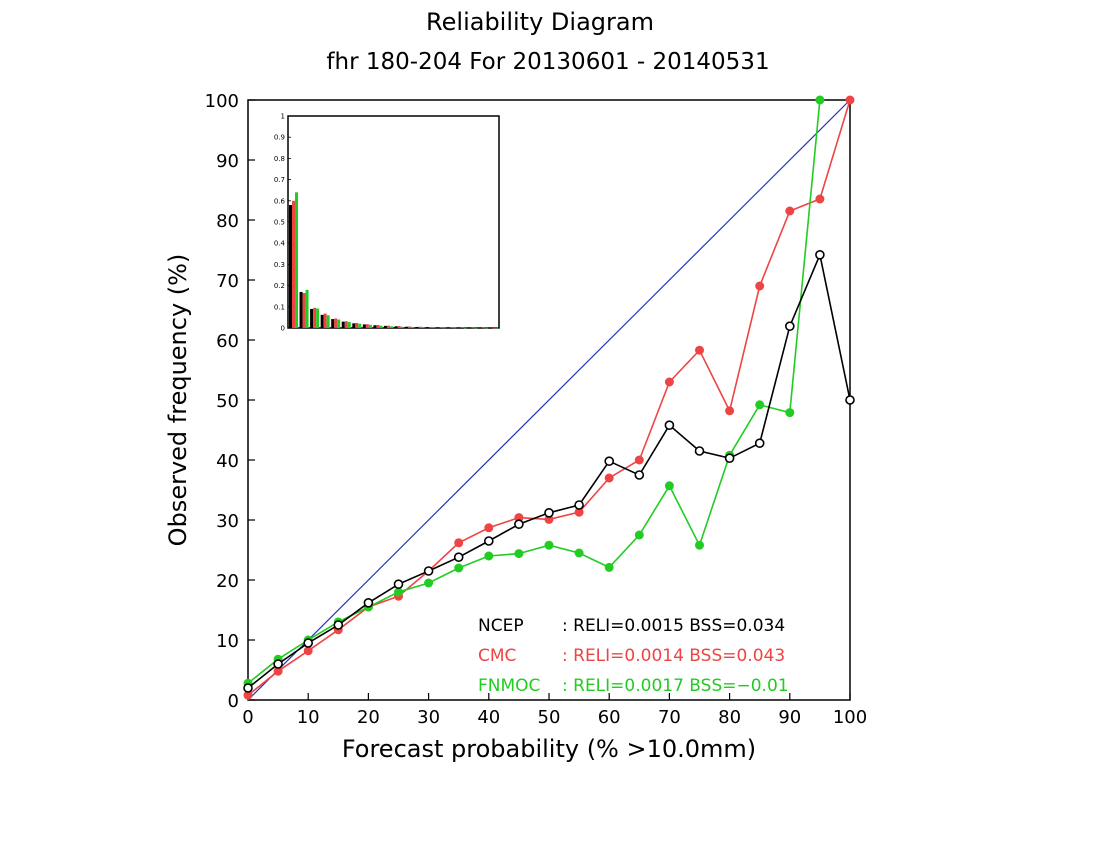  I want to click on inset-y-tick-label: 0.2, so click(279, 286).